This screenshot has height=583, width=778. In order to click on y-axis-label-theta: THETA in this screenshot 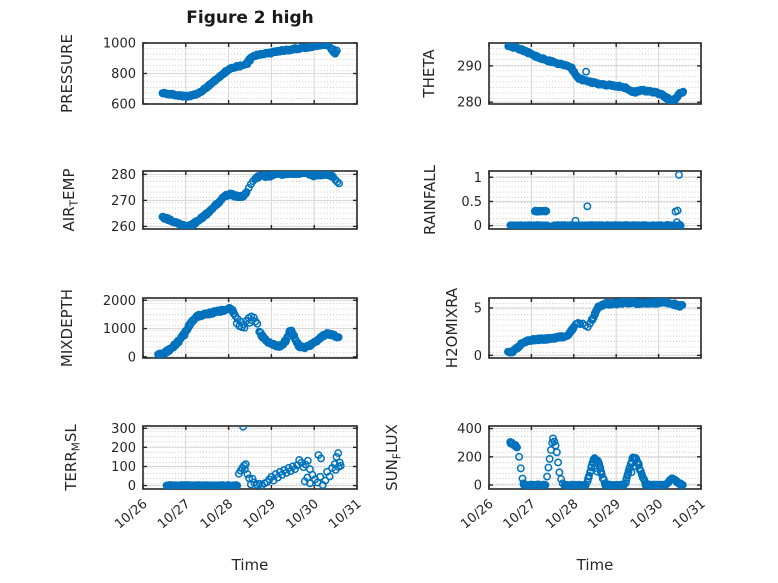, I will do `click(429, 74)`.